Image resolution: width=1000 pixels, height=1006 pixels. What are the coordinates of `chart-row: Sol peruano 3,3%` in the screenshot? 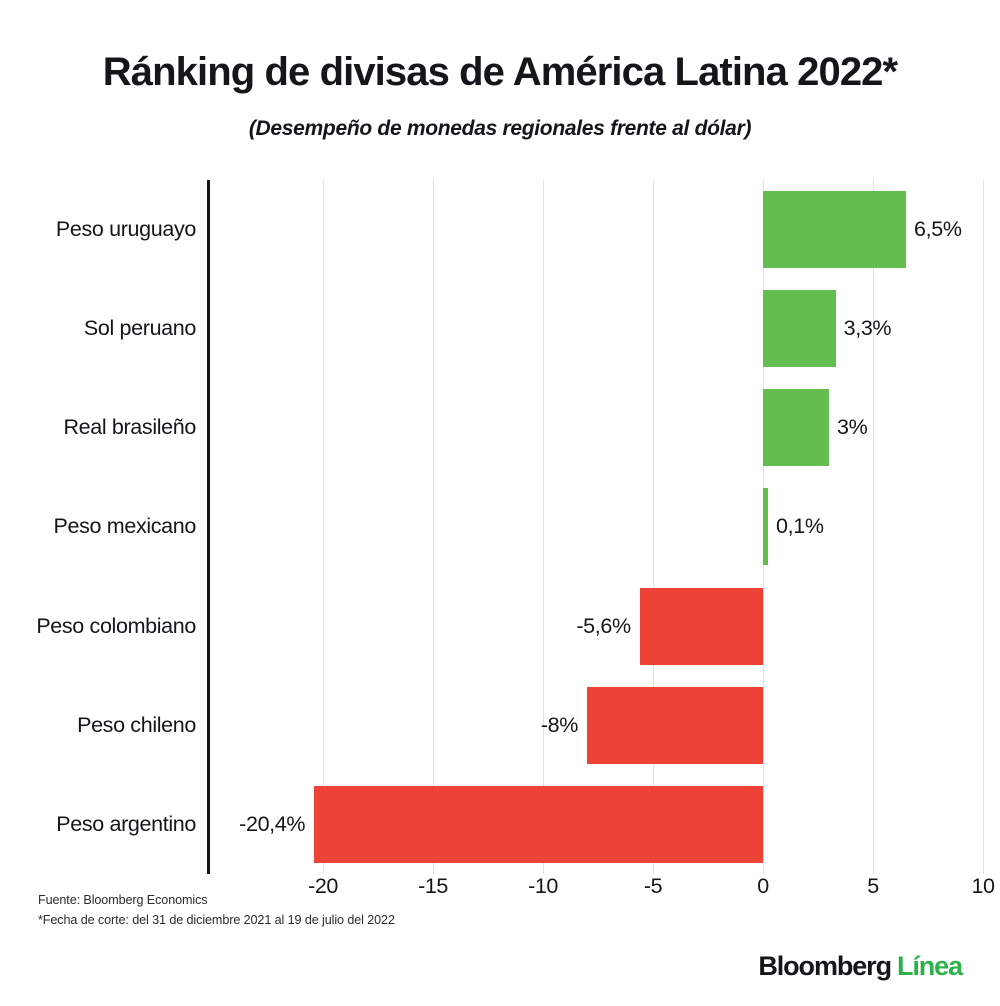 It's located at (500, 328).